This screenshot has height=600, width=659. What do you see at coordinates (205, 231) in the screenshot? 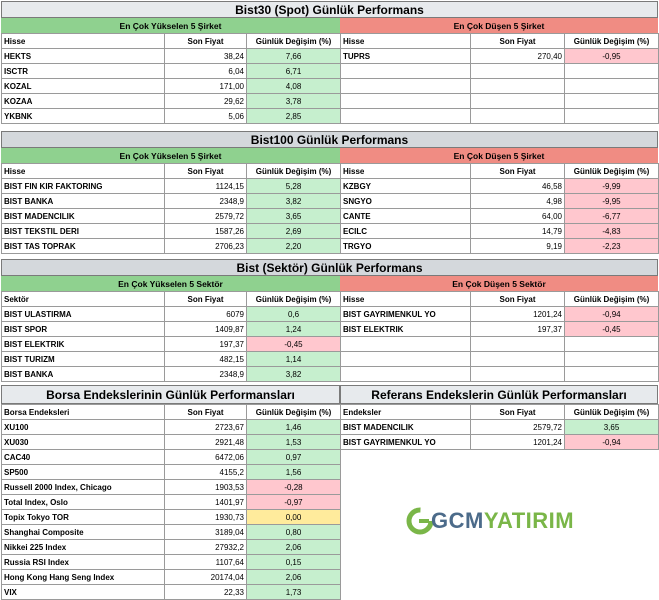
I see `price-cell: 1587,26` at bounding box center [205, 231].